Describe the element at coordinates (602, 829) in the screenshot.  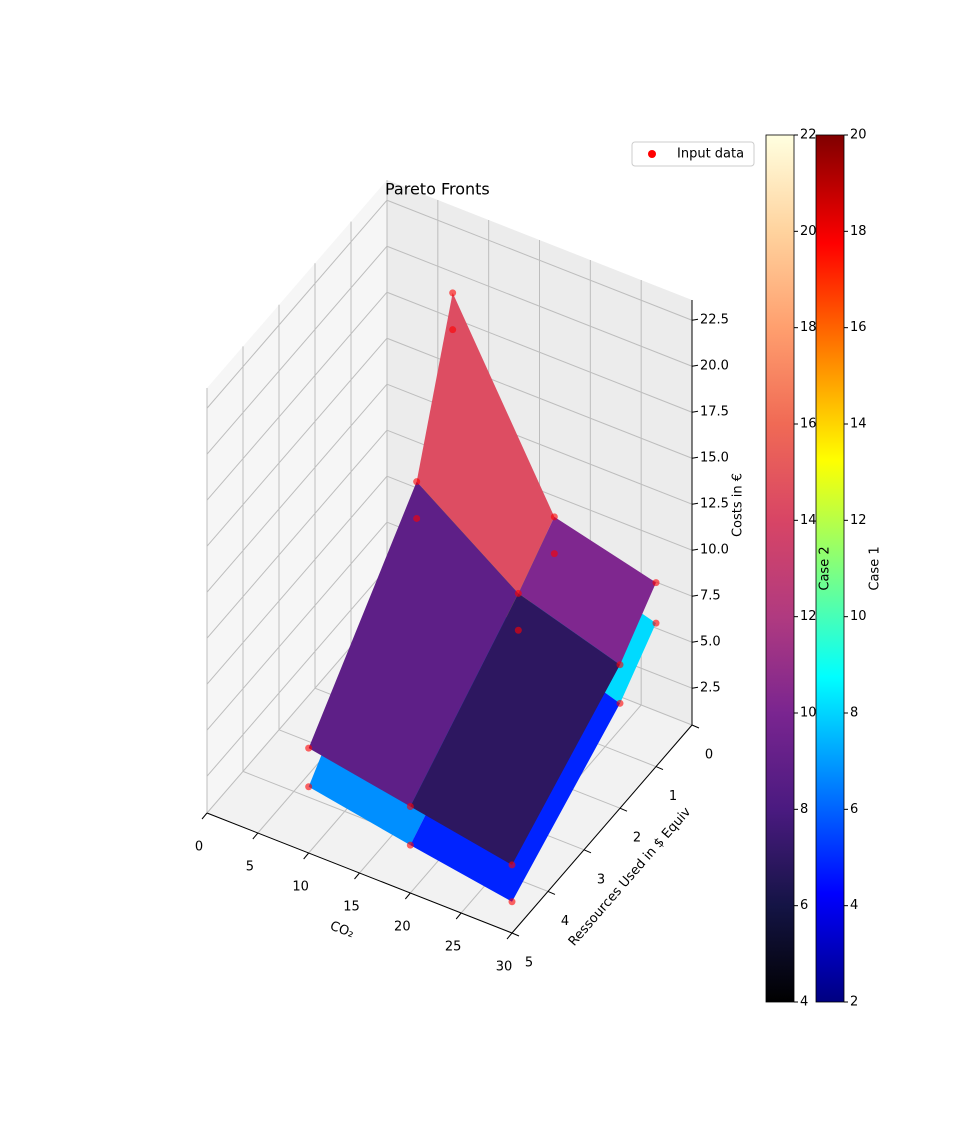
I see `y-axis` at that location.